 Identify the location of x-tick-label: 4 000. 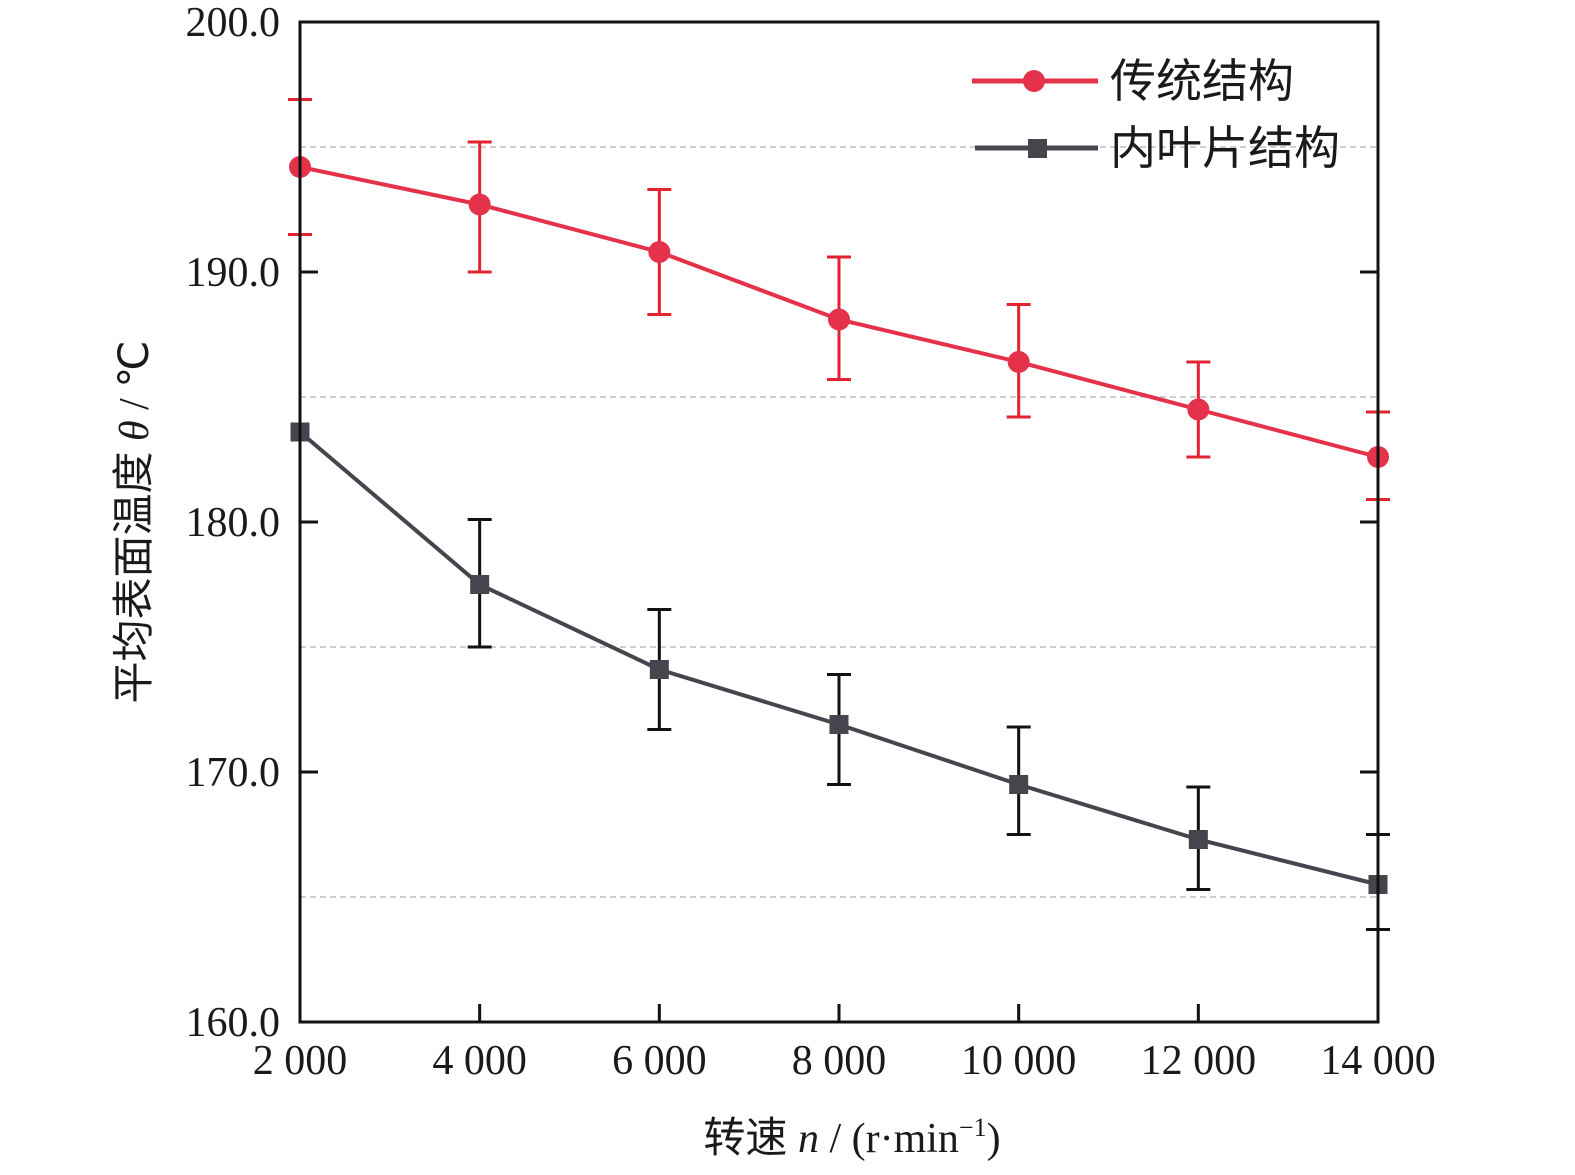
(479, 1061).